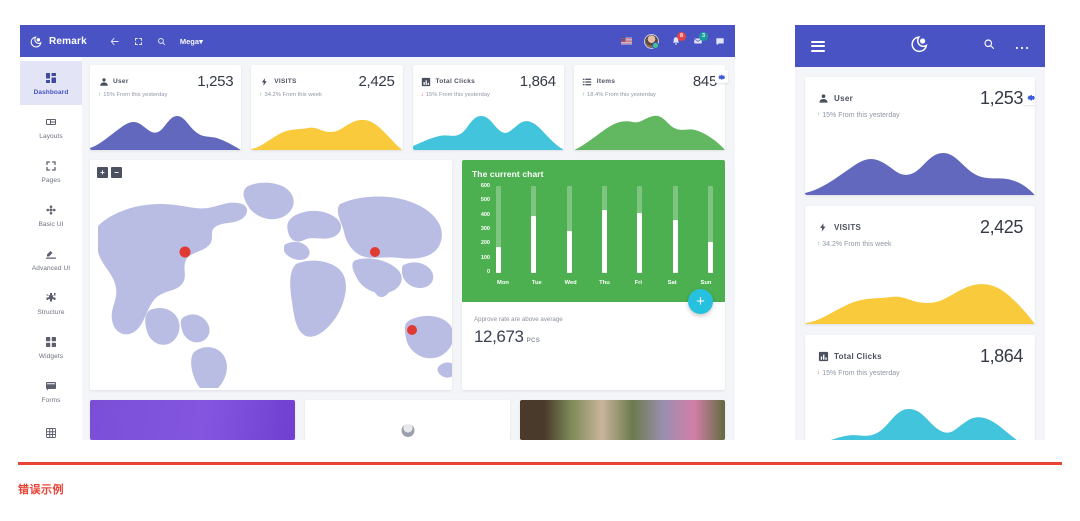  What do you see at coordinates (407, 420) in the screenshot?
I see `bottom-card-profile` at bounding box center [407, 420].